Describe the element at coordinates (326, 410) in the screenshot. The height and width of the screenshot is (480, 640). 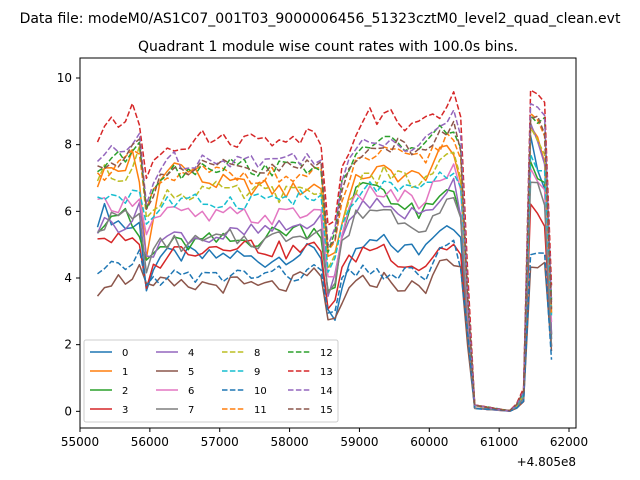
I see `legend-label-15: 15` at that location.